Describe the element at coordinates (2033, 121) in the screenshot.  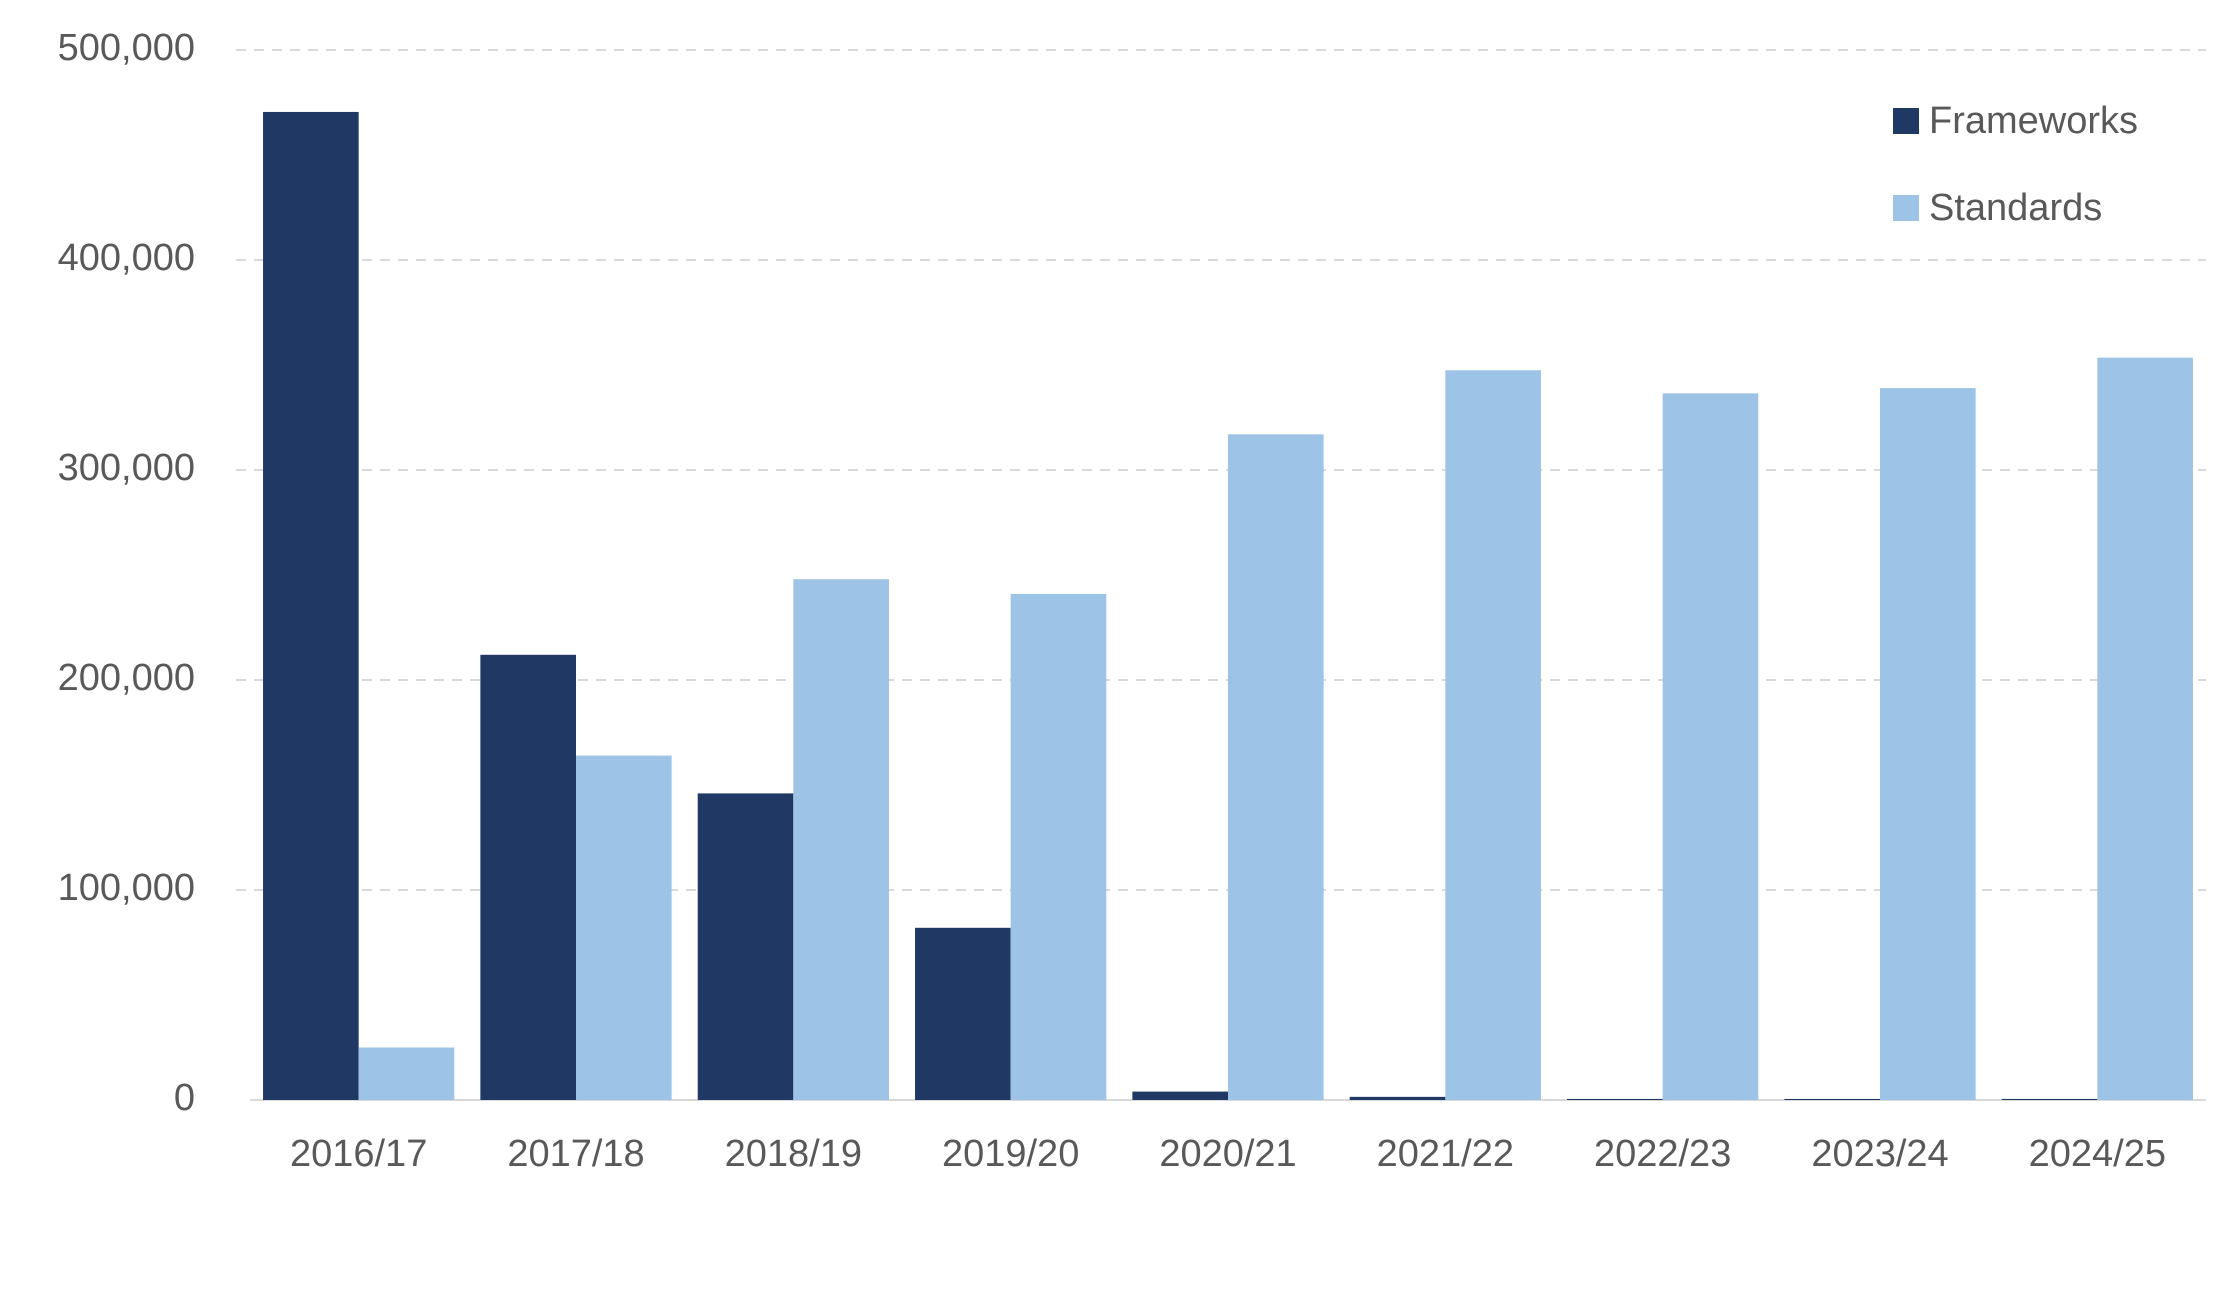
I see `legend-label: Frameworks` at that location.